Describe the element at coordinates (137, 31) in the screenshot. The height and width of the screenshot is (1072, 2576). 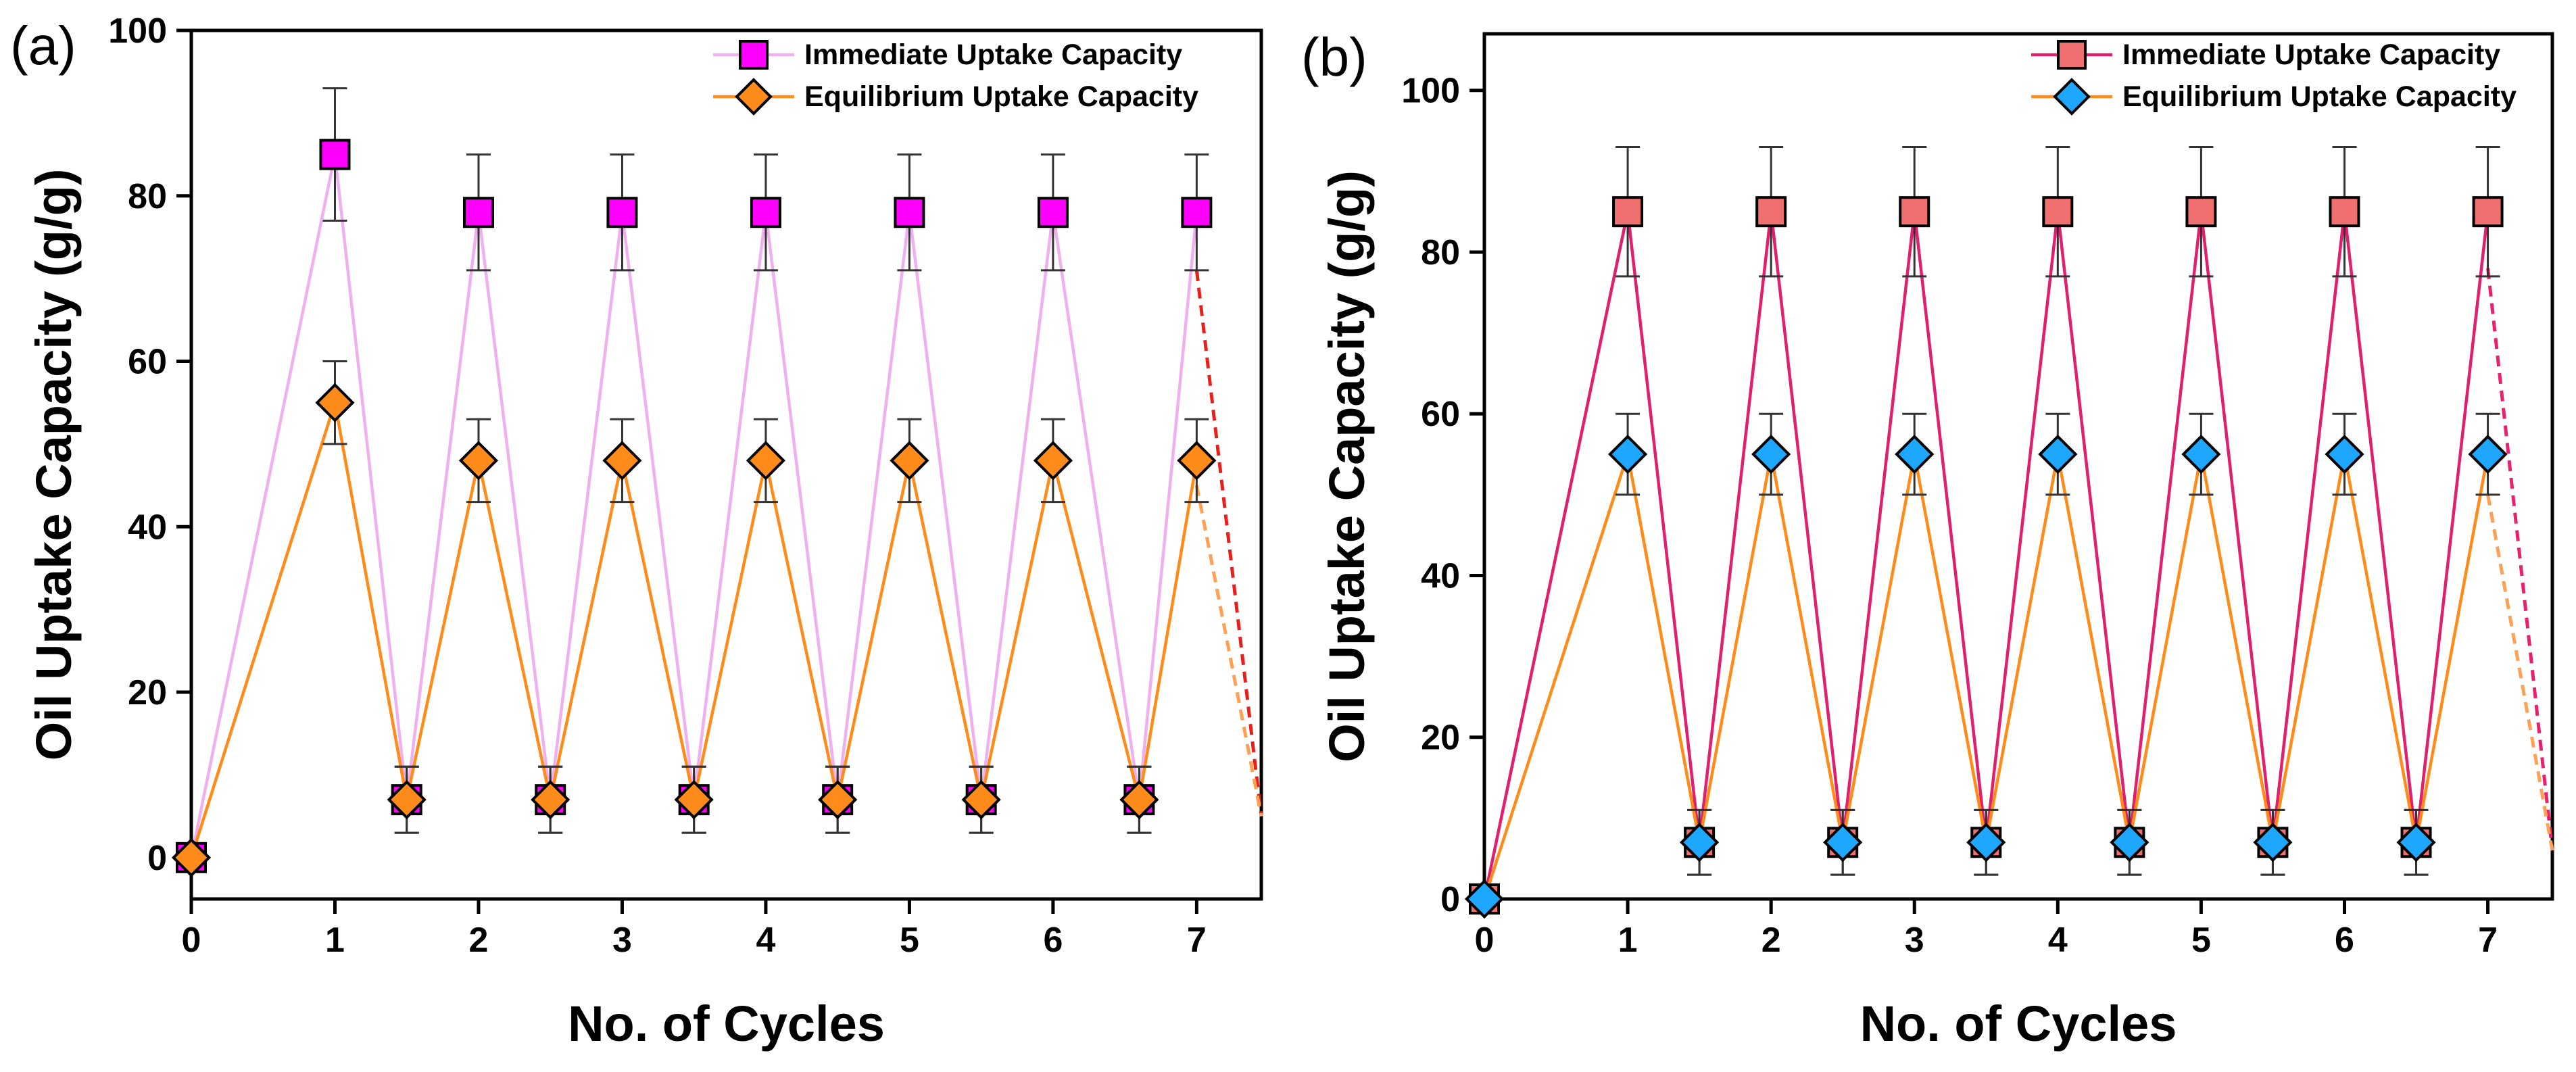
I see `chart-a-y-tick-label: 100` at that location.